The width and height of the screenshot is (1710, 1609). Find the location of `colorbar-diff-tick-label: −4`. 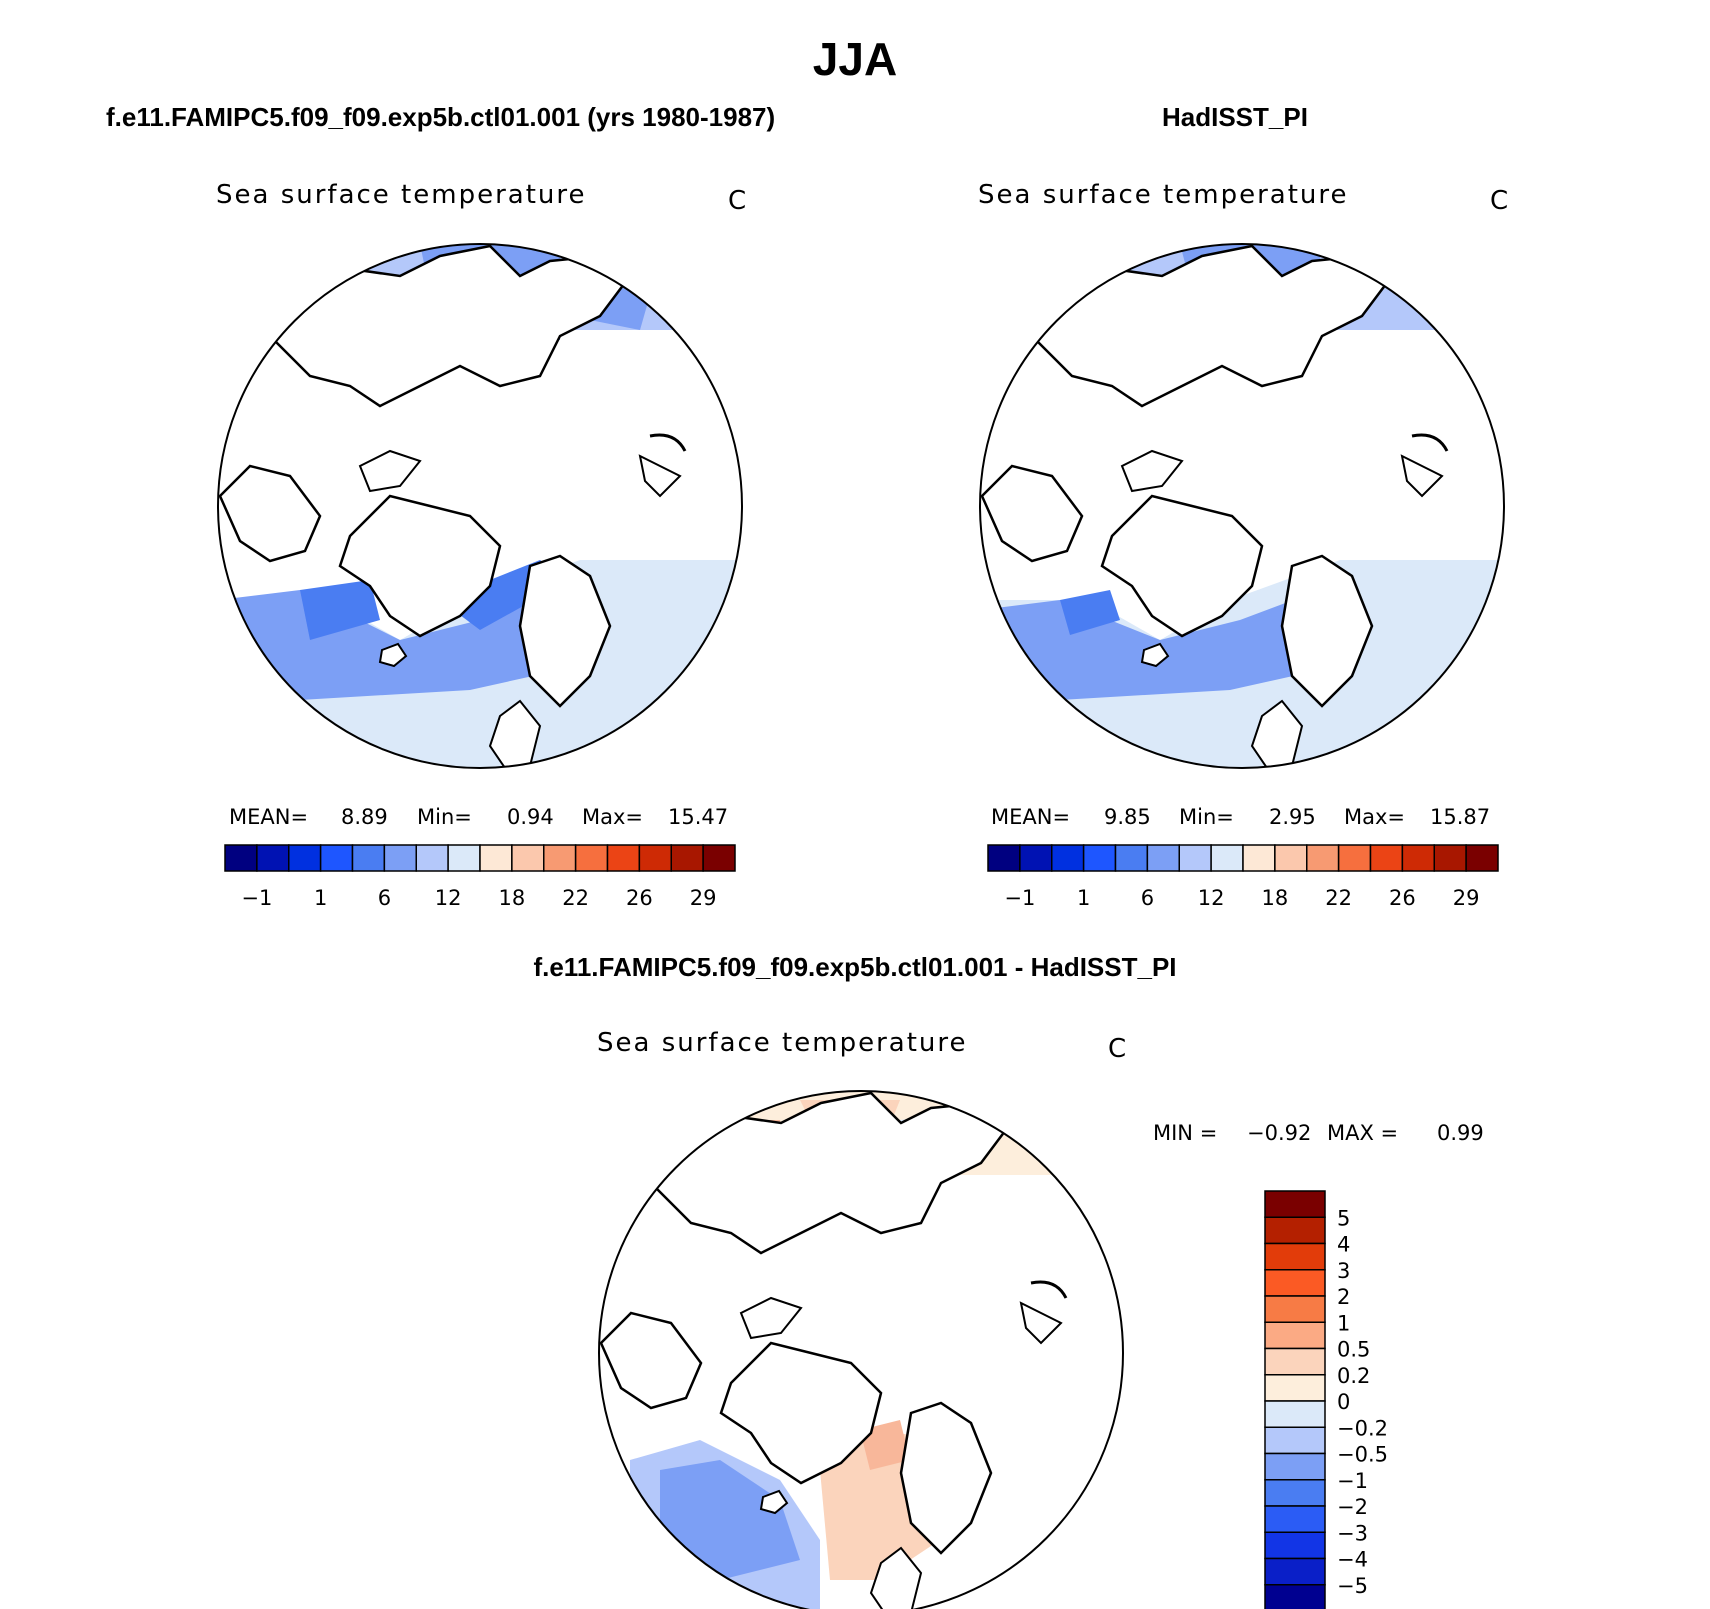

colorbar-diff-tick-label: −4 is located at coordinates (1352, 1560).